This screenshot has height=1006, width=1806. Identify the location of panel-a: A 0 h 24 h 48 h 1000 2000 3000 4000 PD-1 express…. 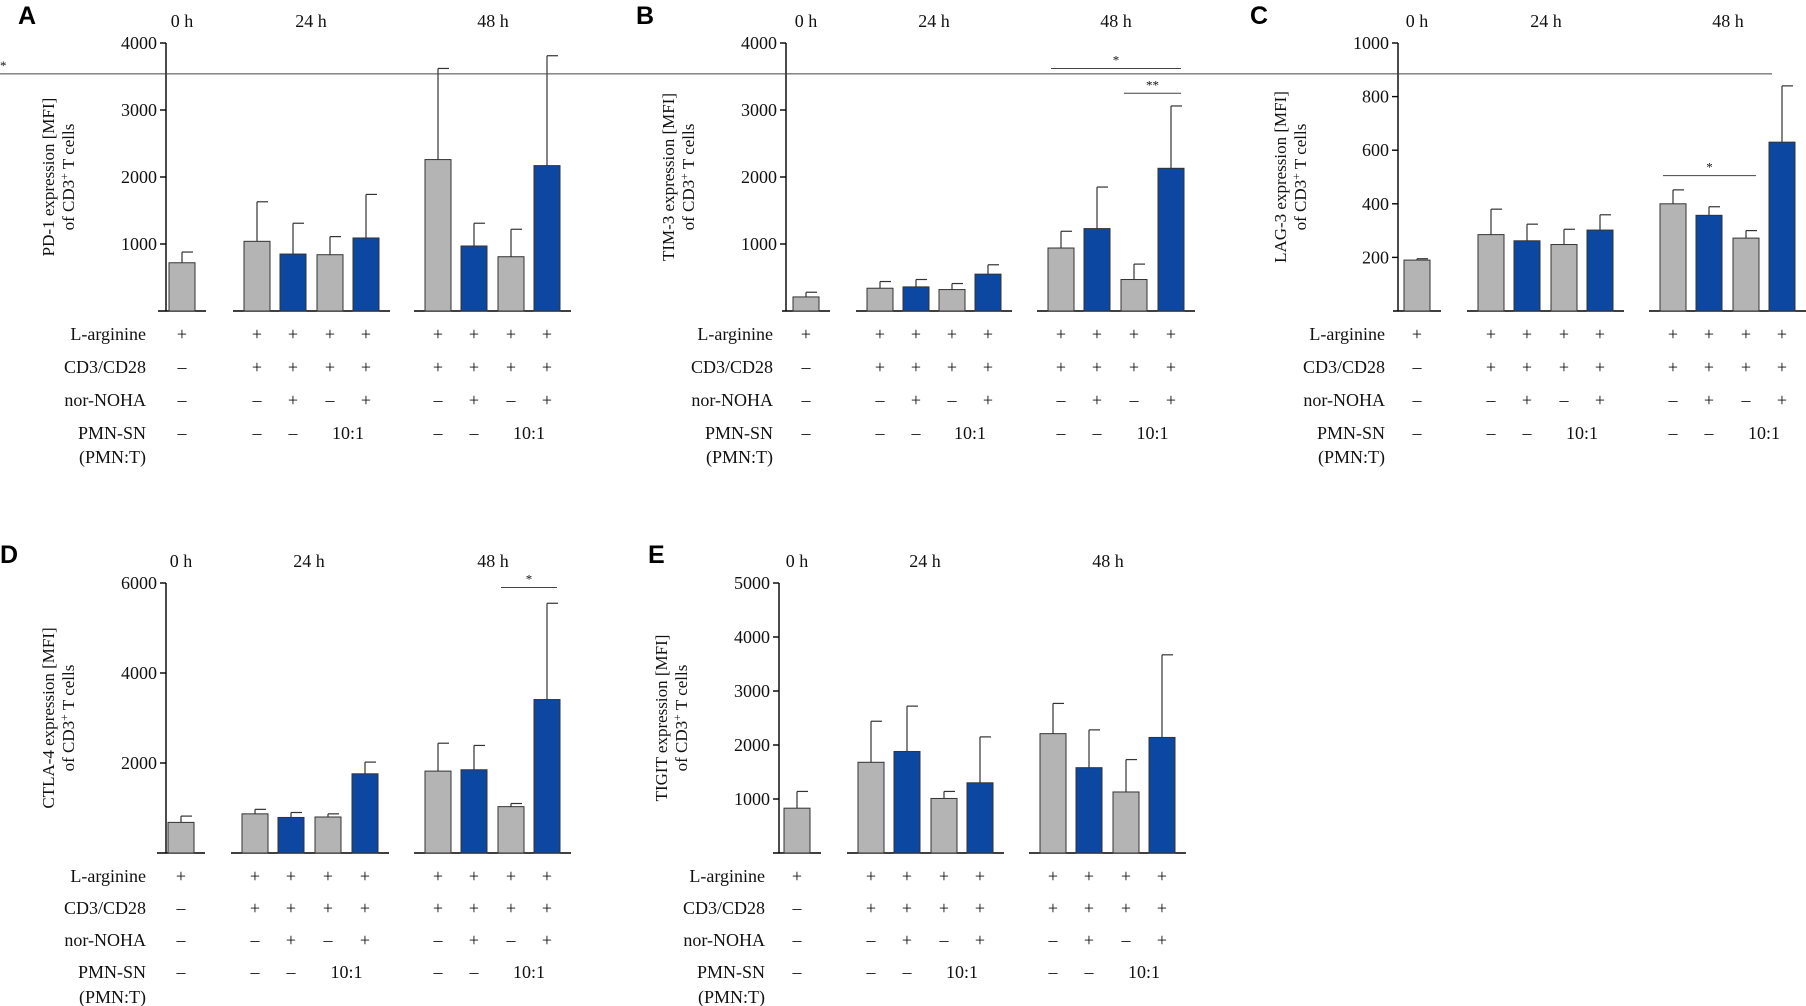
(294, 235).